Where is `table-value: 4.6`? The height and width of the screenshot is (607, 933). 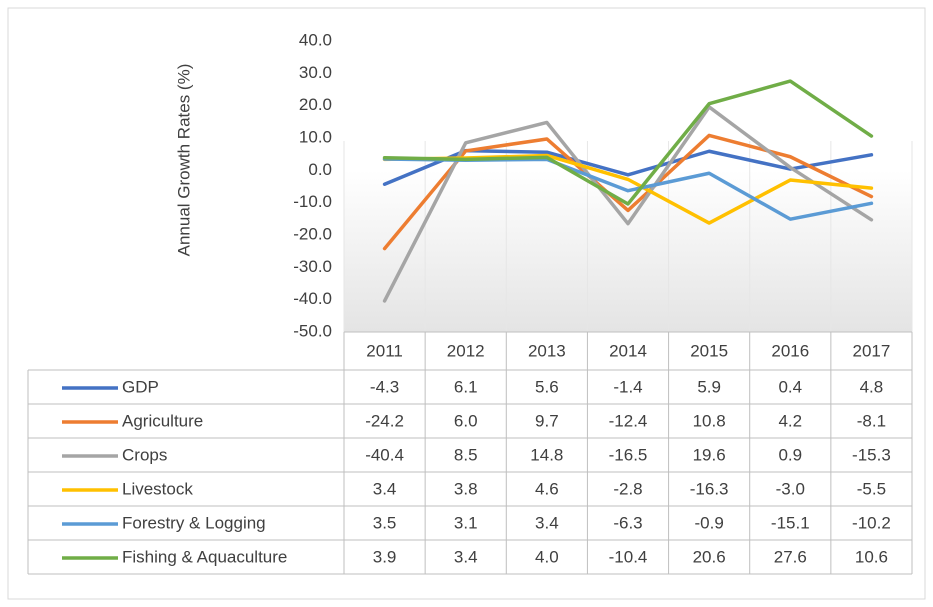
table-value: 4.6 is located at coordinates (547, 488).